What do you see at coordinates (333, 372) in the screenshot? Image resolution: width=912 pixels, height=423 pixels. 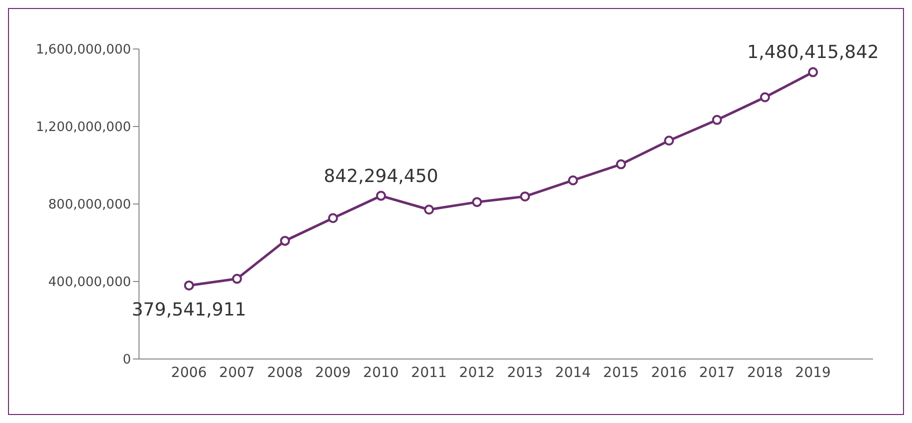 I see `x-tick-label: 2009` at bounding box center [333, 372].